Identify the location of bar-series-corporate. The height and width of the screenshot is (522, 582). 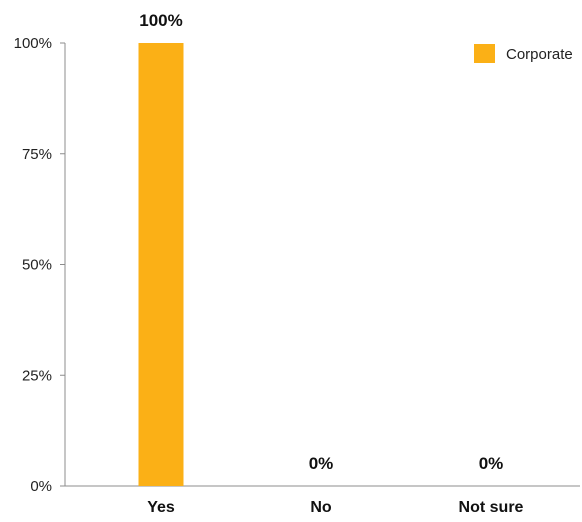
(161, 264).